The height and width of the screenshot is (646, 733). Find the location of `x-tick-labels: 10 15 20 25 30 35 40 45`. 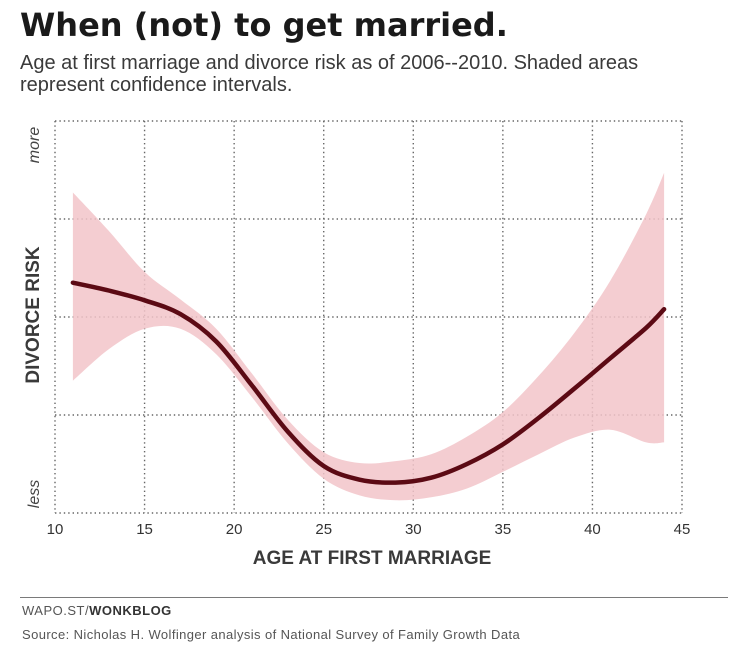

x-tick-labels: 10 15 20 25 30 35 40 45 is located at coordinates (369, 529).